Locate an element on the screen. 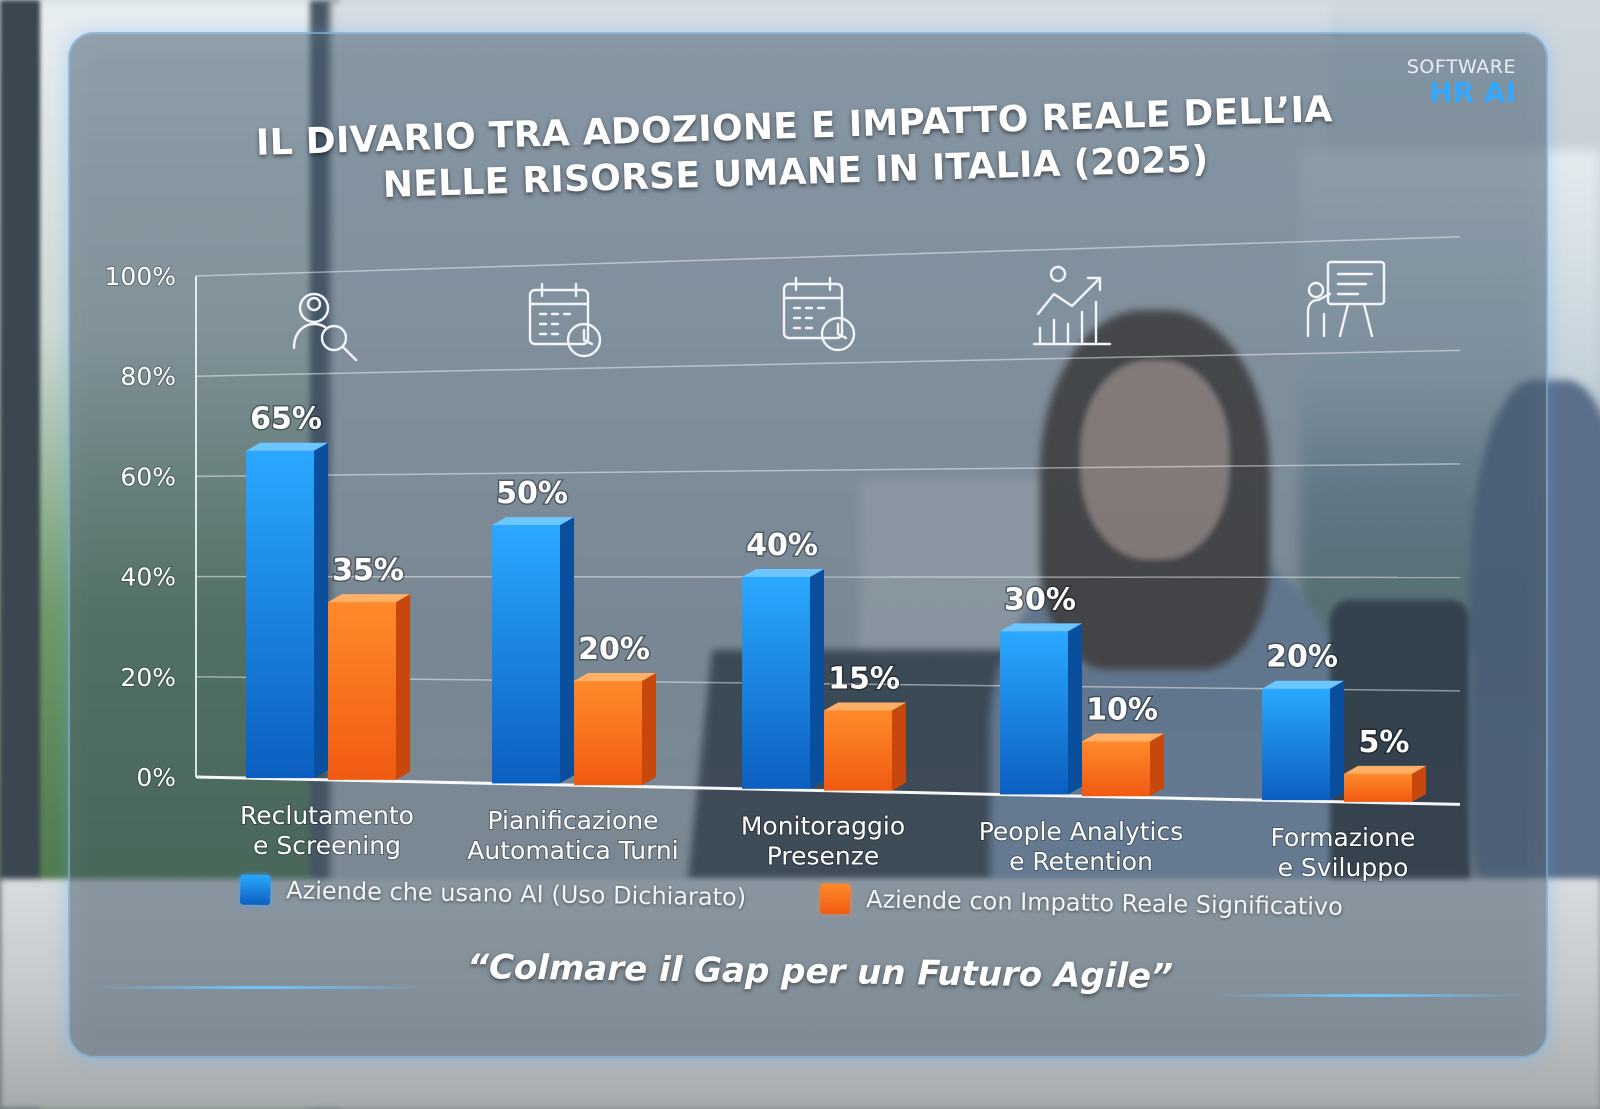  y-tick-label: 80% is located at coordinates (148, 376).